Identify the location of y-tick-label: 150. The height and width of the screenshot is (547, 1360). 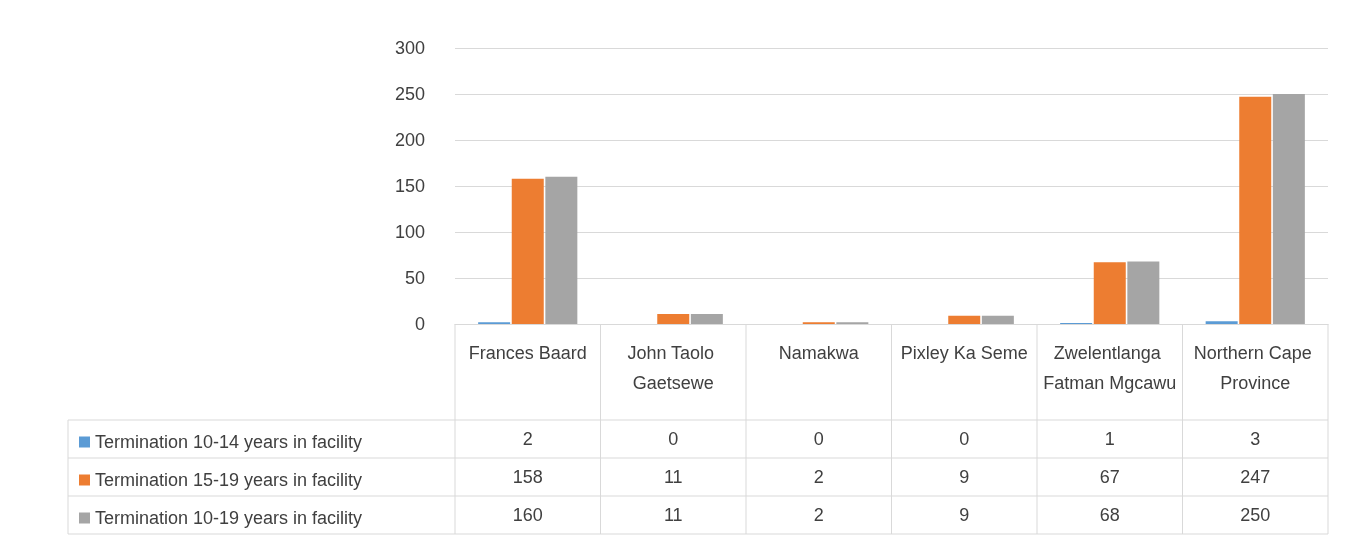
(409, 186).